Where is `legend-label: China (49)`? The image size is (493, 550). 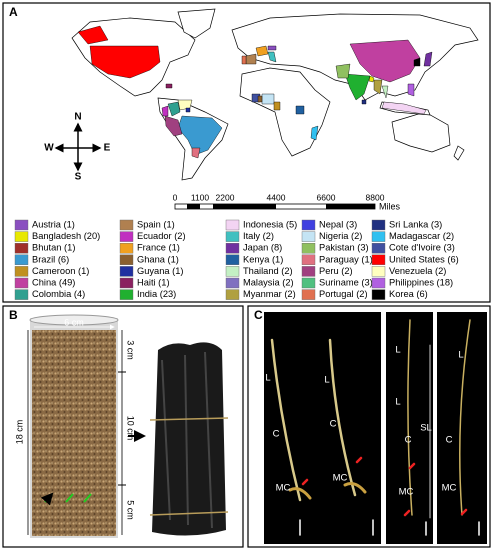 legend-label: China (49) is located at coordinates (53, 282).